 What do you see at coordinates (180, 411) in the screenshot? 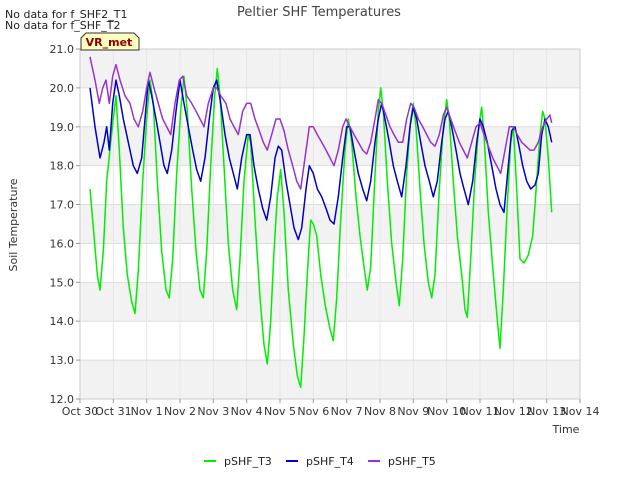
I see `x-tick-label: Nov 2` at bounding box center [180, 411].